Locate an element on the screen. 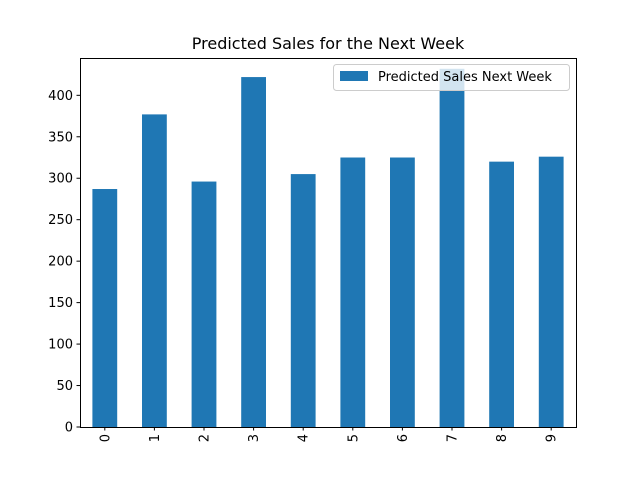  y-tick-label: 350 is located at coordinates (60, 137).